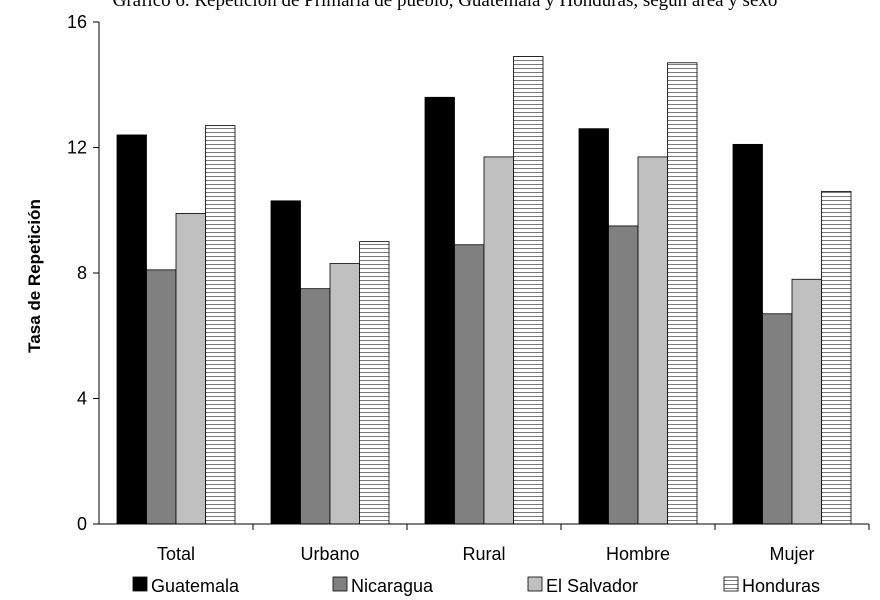 Image resolution: width=880 pixels, height=600 pixels. I want to click on bar-guatemala-mujer, so click(747, 334).